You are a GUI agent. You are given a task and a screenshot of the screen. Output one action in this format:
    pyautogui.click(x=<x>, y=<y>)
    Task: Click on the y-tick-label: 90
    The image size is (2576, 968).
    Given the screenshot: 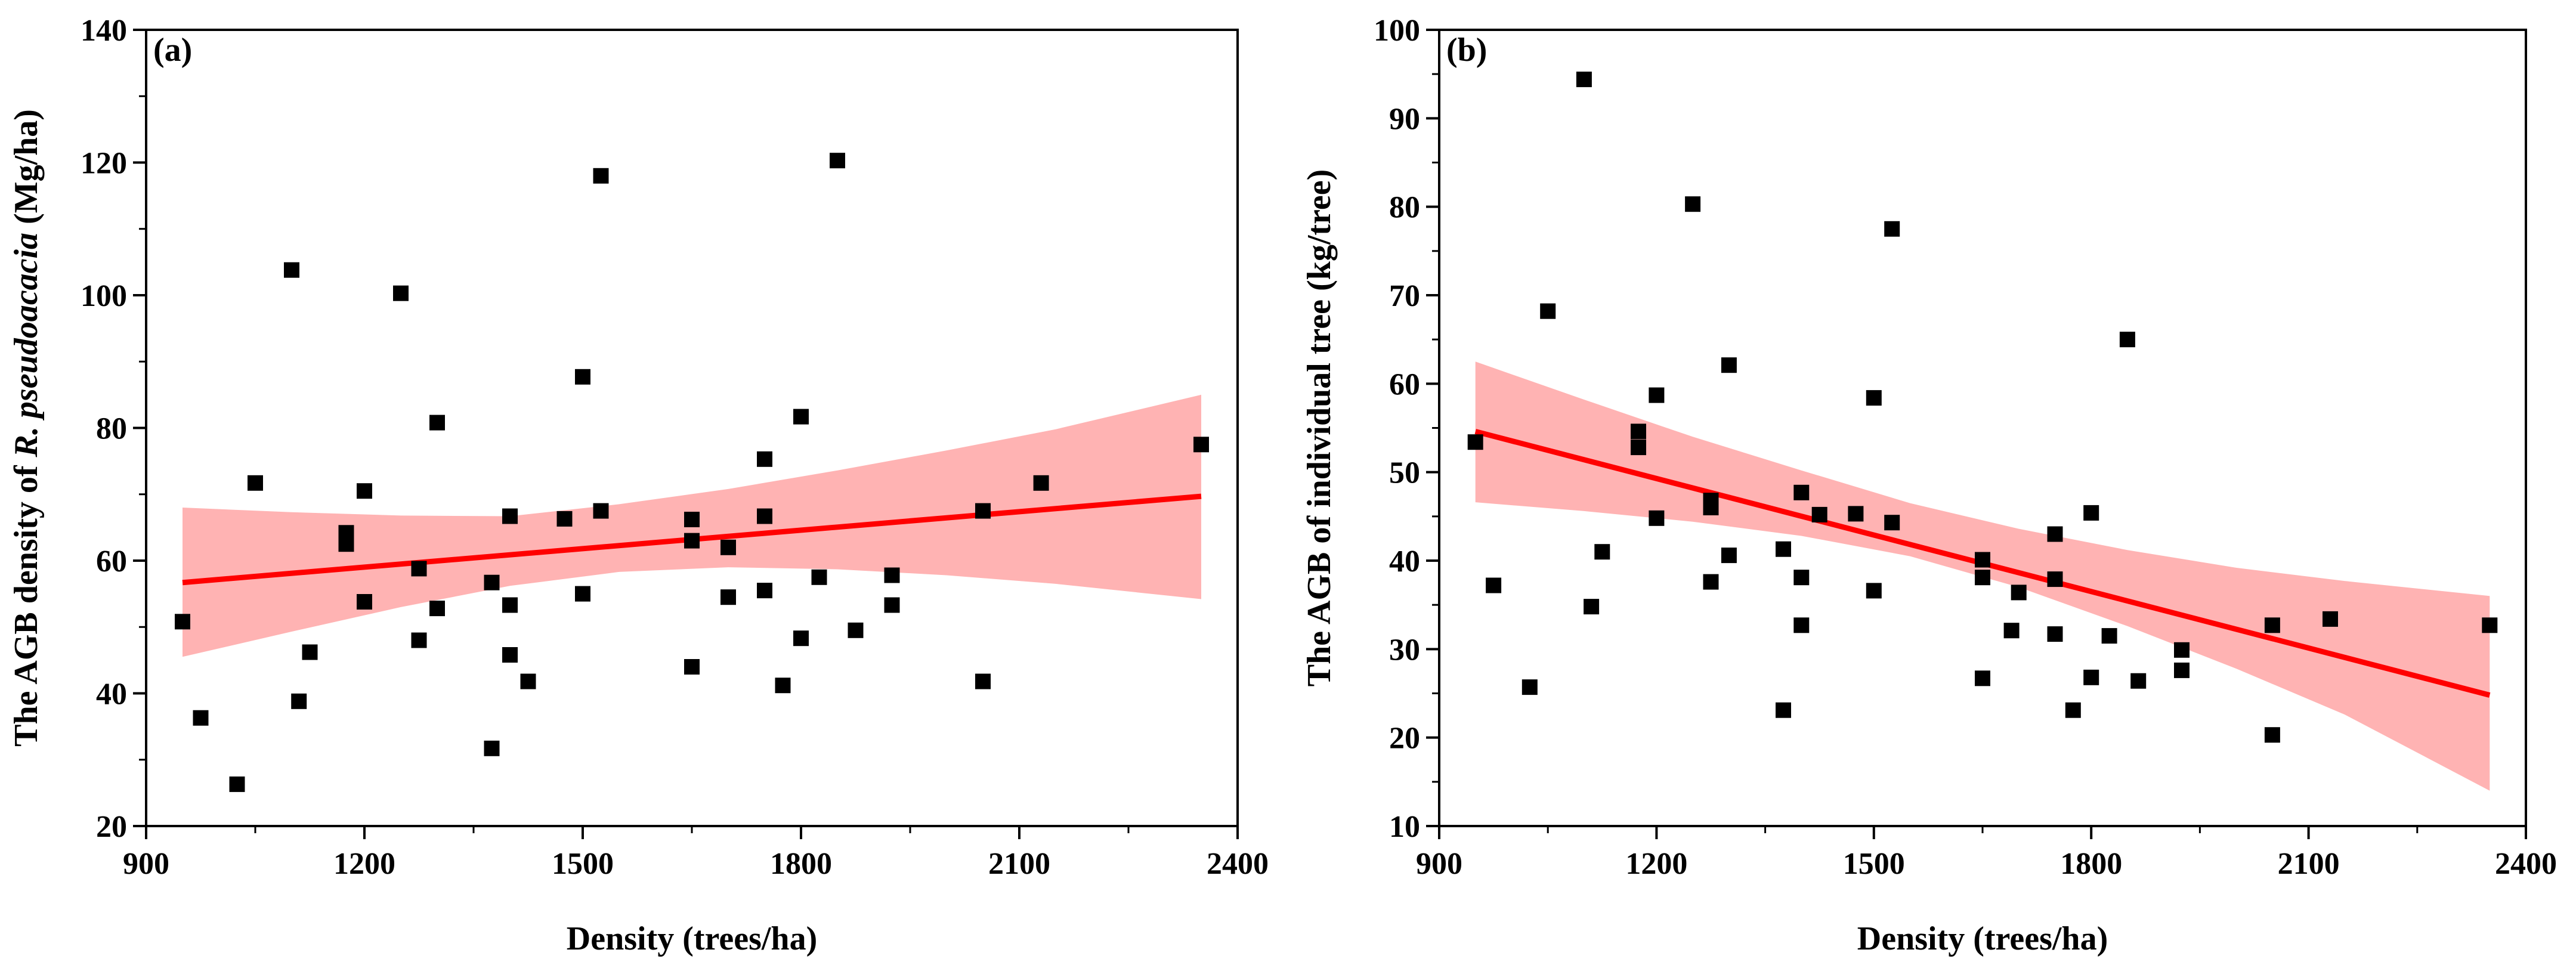 What is the action you would take?
    pyautogui.click(x=1404, y=119)
    